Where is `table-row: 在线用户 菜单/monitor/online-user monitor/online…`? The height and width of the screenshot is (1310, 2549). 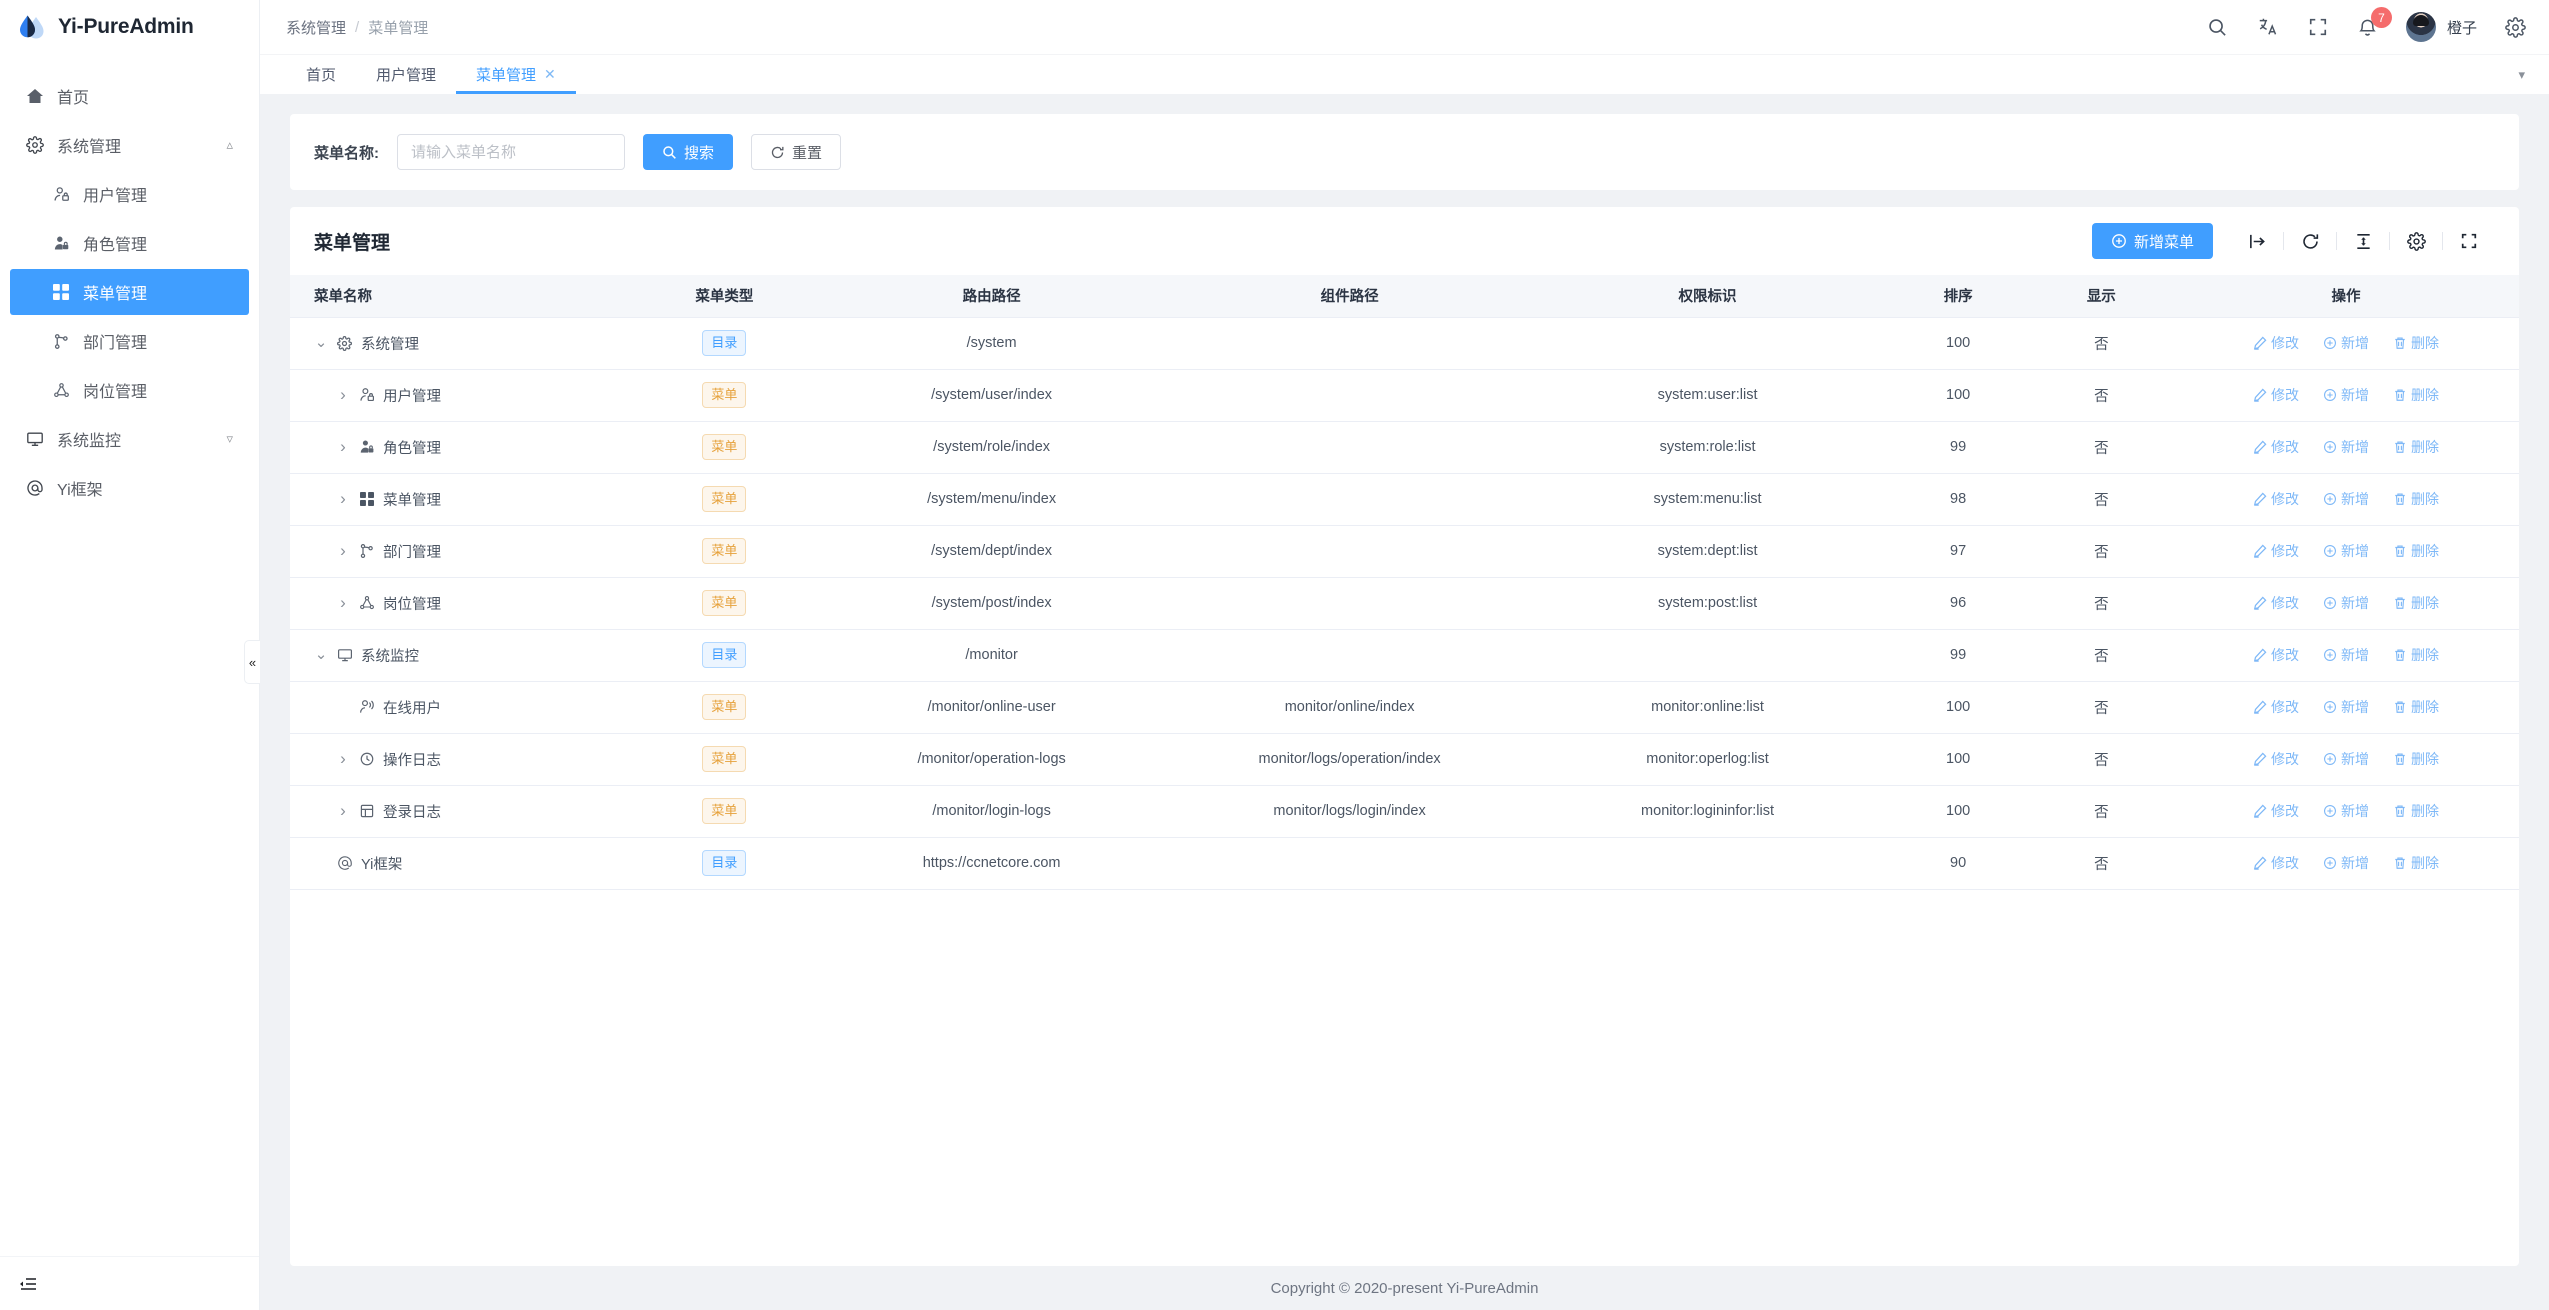
table-row: 在线用户 菜单/monitor/online-user monitor/online… is located at coordinates (1404, 707).